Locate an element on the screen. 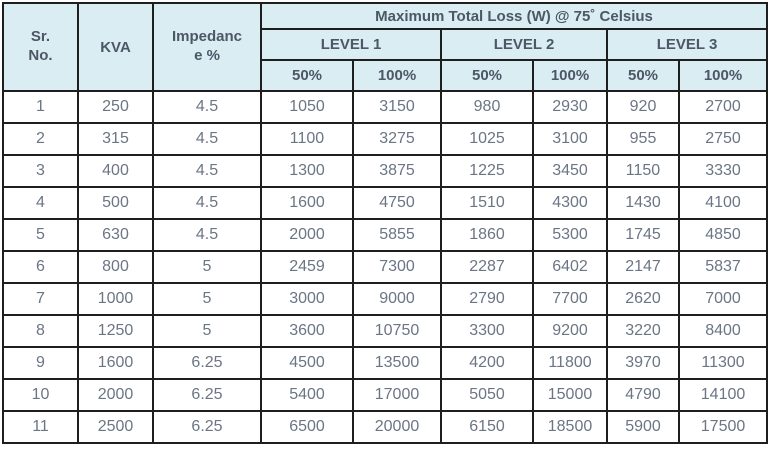  column-header-level1-100: 100% is located at coordinates (397, 75).